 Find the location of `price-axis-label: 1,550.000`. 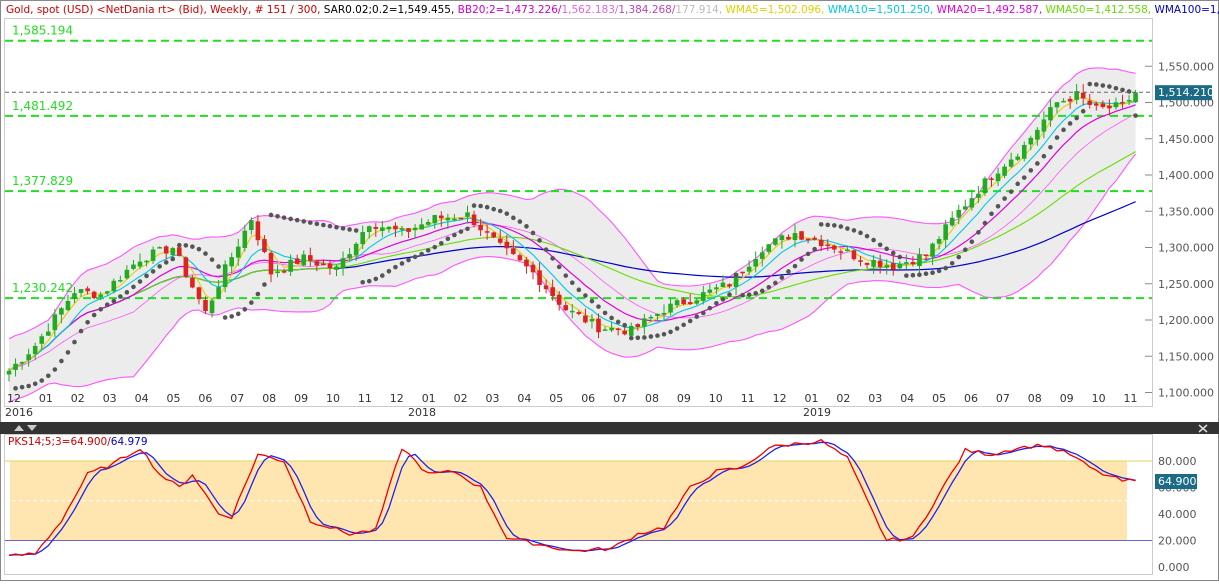

price-axis-label: 1,550.000 is located at coordinates (1186, 66).